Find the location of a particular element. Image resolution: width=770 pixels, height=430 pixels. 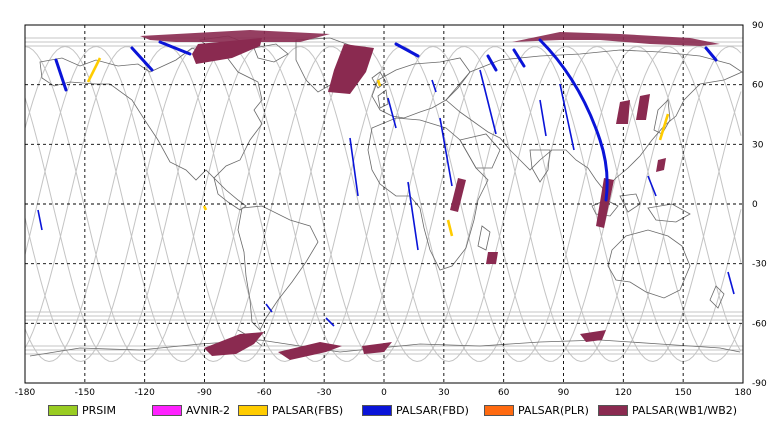

legend-label-palsar-fbs: PALSAR(FBS) is located at coordinates (308, 410).